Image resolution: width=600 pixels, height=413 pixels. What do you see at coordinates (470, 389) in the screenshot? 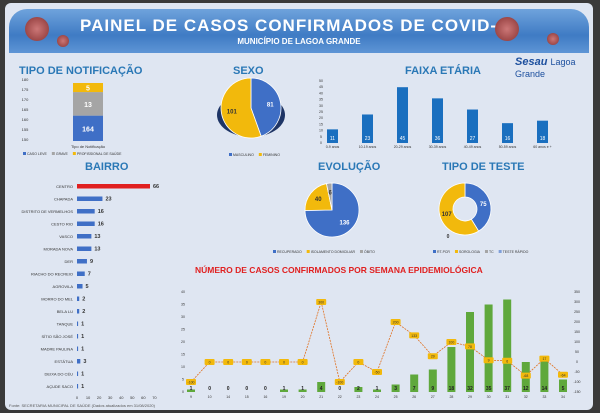
I see `bar-label: 32` at bounding box center [470, 389].